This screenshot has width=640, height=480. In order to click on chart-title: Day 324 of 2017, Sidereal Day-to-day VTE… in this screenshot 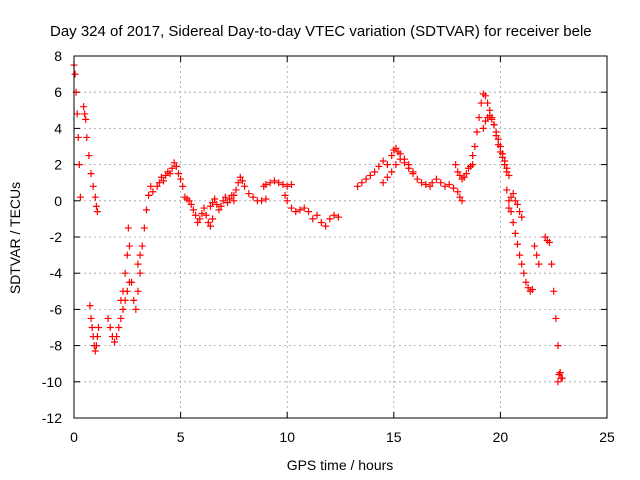, I will do `click(321, 31)`.